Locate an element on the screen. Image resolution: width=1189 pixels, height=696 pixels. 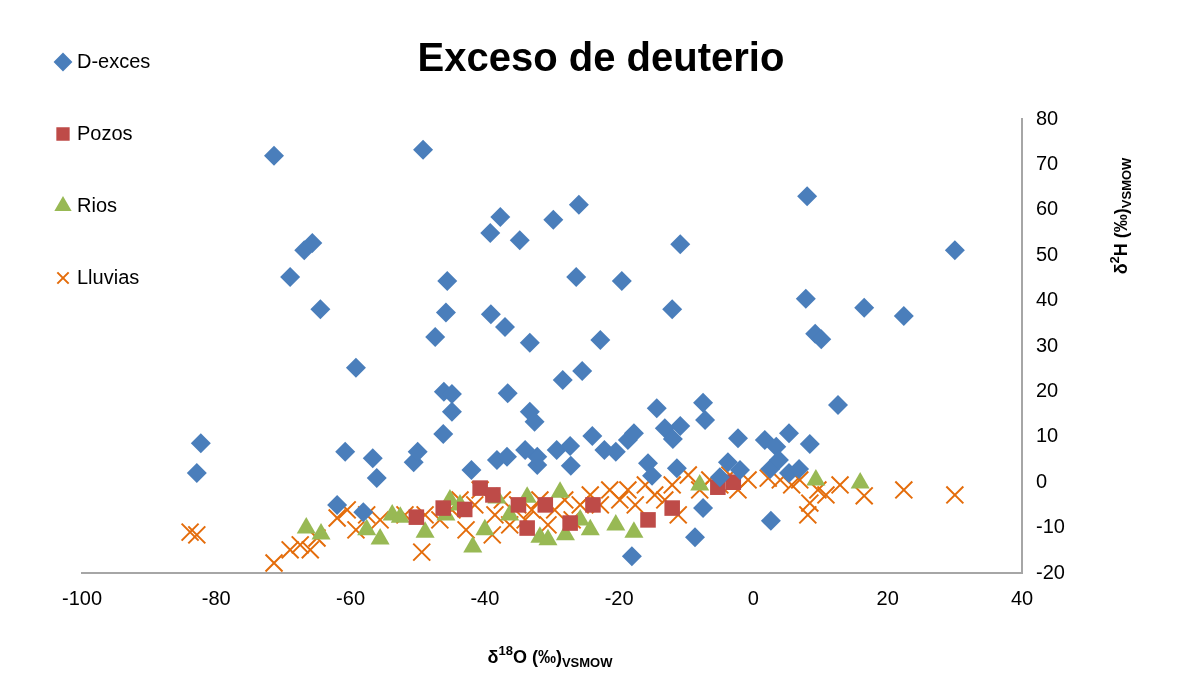
chart-title: Exceso de deuterio is located at coordinates (601, 57).